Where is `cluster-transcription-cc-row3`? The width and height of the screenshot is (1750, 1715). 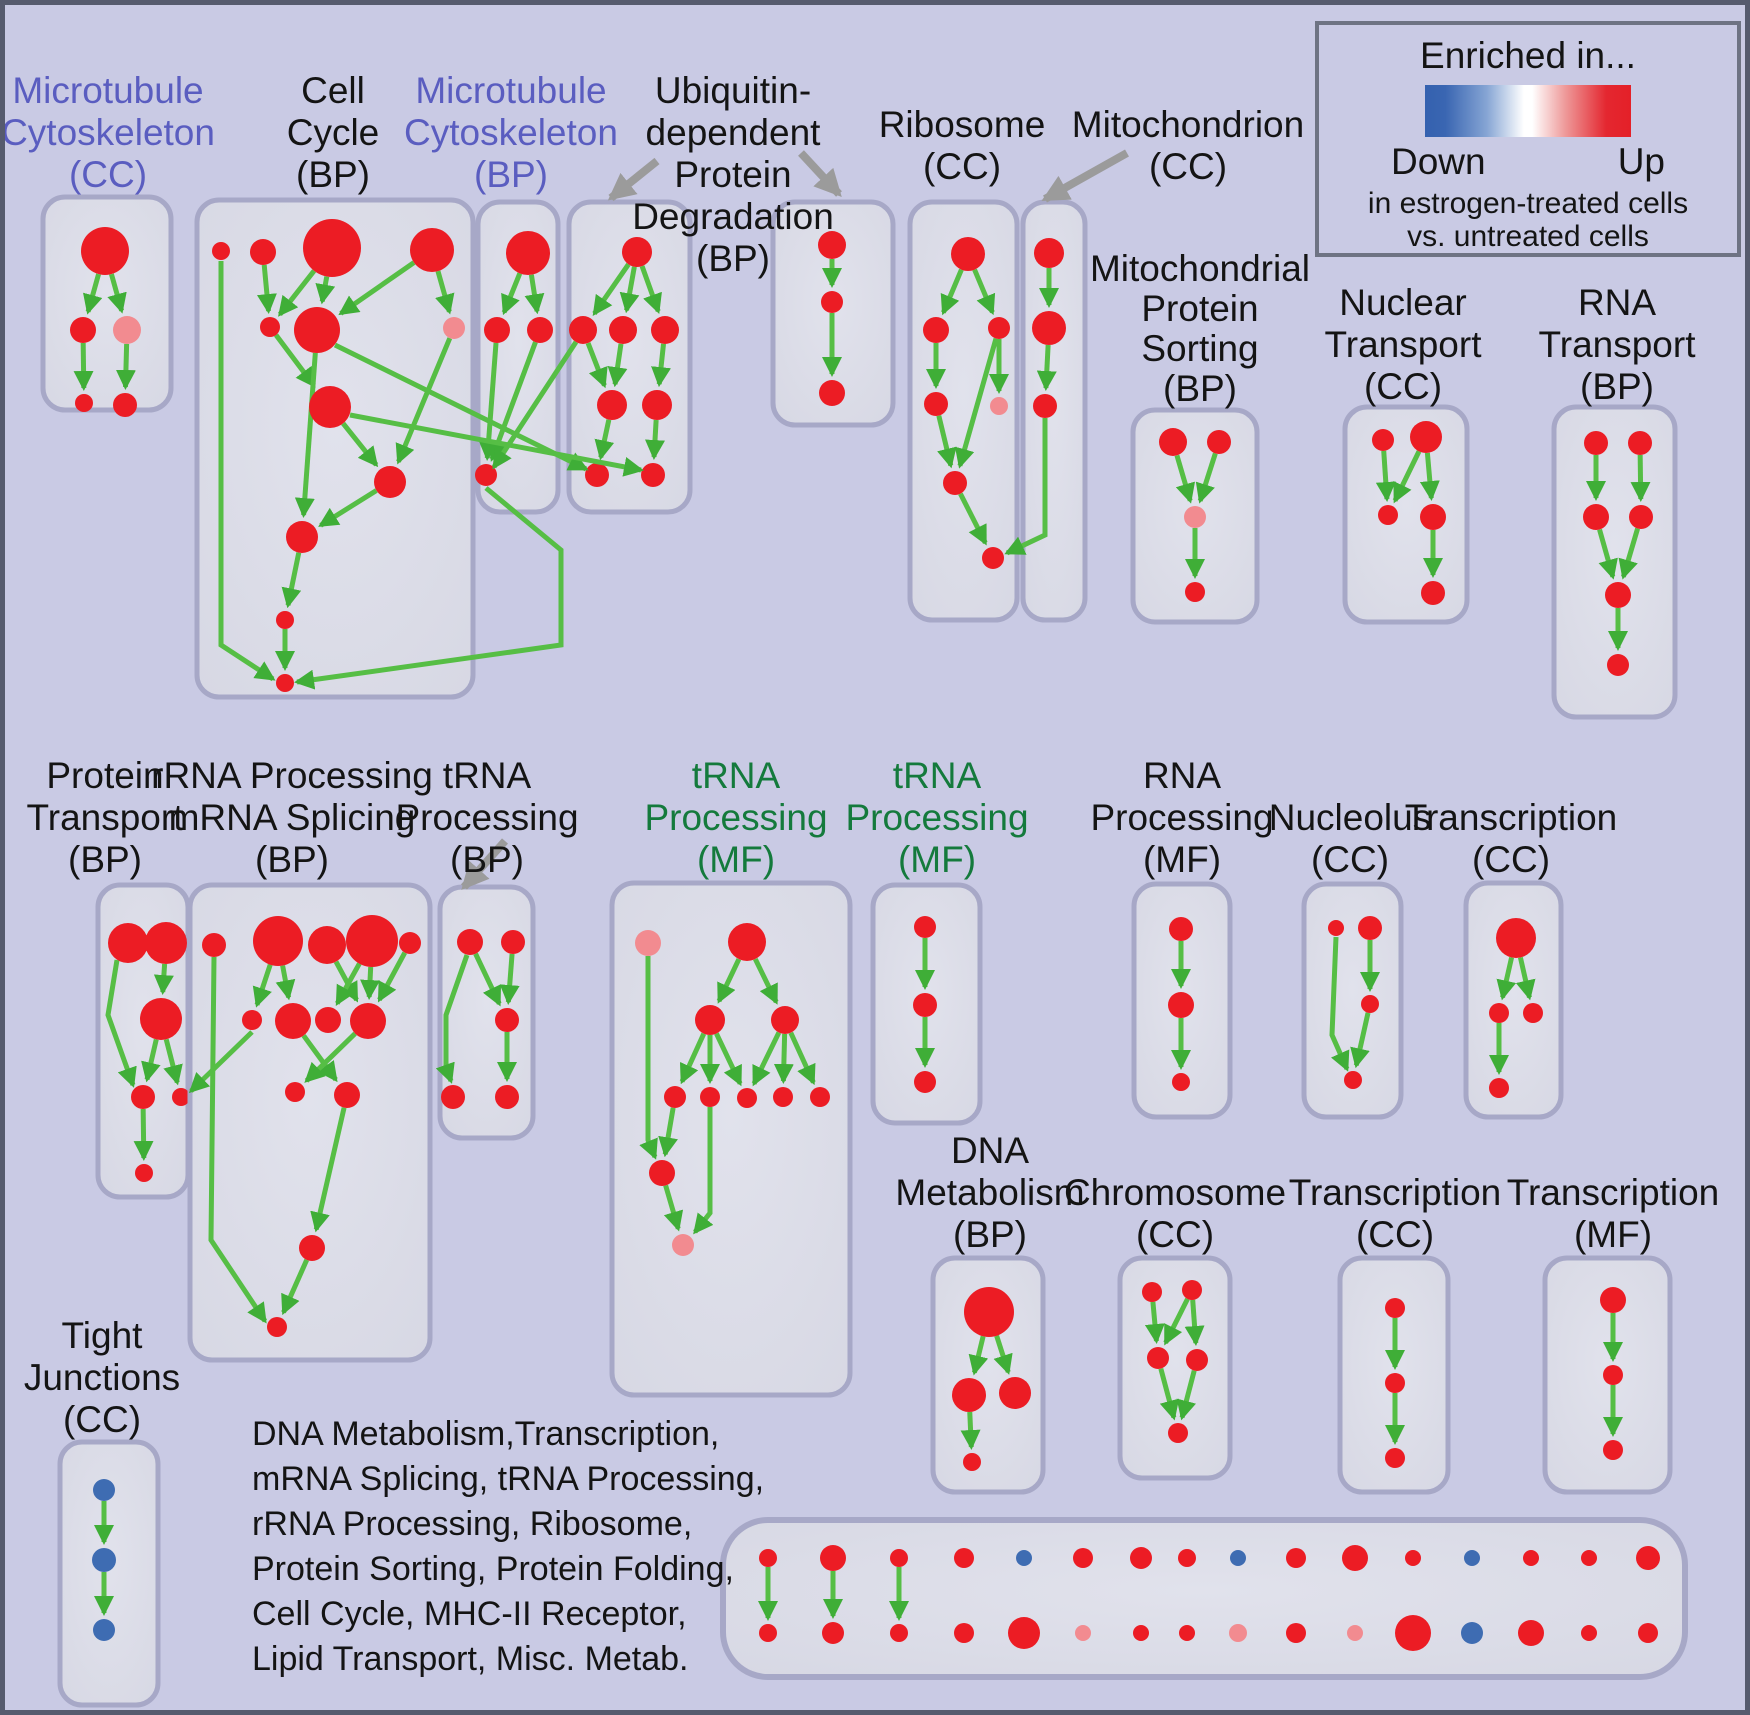 cluster-transcription-cc-row3 is located at coordinates (1394, 1375).